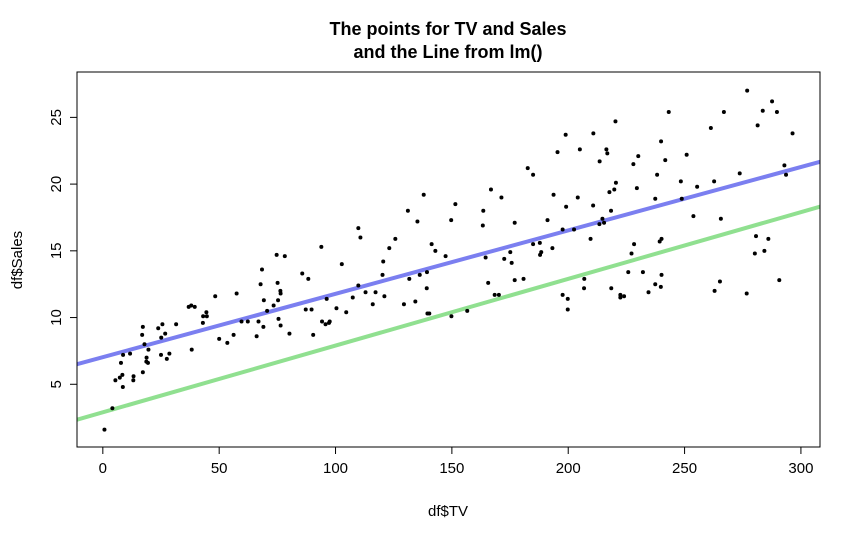 This screenshot has width=860, height=541. I want to click on x-axis-label: df$TV, so click(448, 511).